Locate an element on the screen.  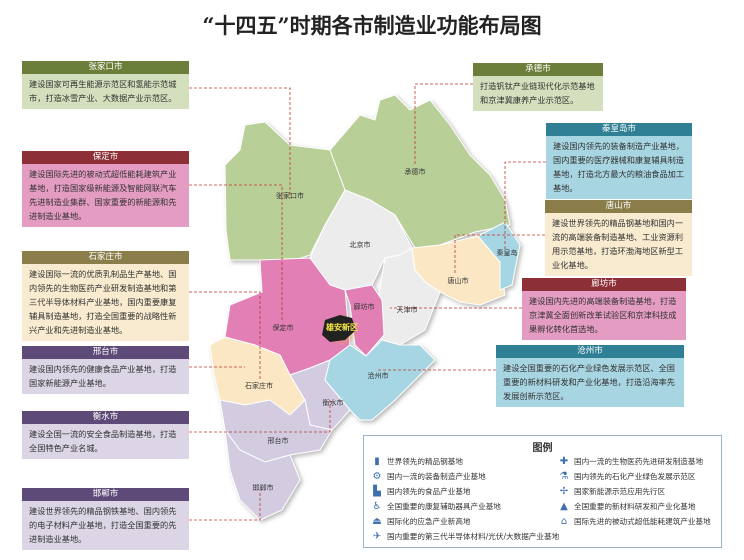
legend-label: 国家新能源示范应用先行区 is located at coordinates (620, 491).